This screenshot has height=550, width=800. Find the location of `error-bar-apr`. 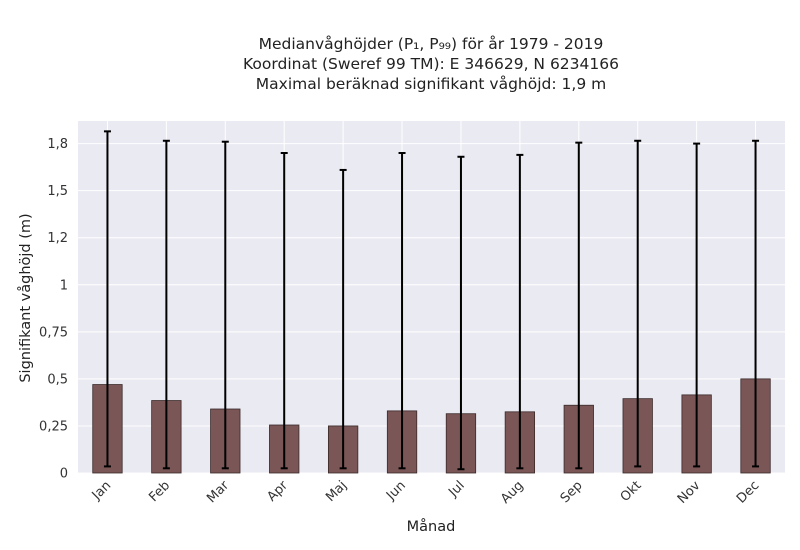

error-bar-apr is located at coordinates (284, 311).